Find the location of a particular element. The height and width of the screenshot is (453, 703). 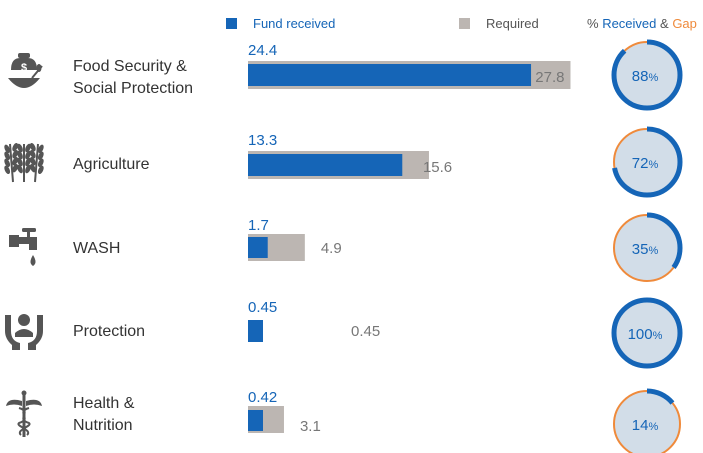

required-value-label: 3.1 is located at coordinates (310, 426).